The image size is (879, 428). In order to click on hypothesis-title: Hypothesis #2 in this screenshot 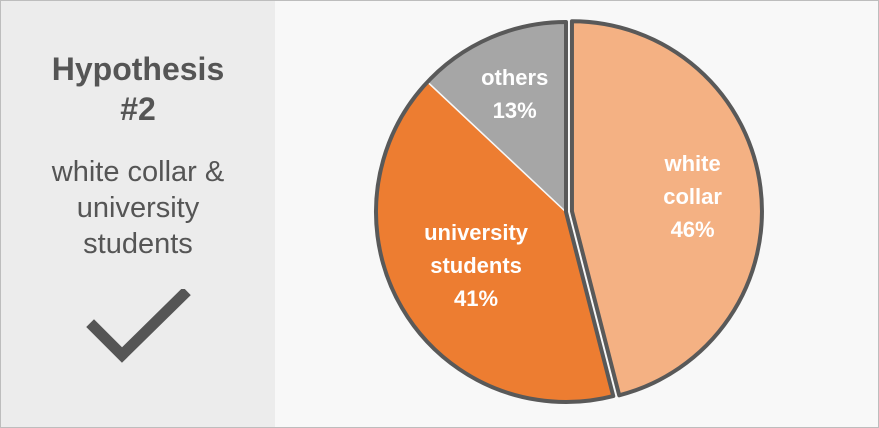, I will do `click(138, 89)`.